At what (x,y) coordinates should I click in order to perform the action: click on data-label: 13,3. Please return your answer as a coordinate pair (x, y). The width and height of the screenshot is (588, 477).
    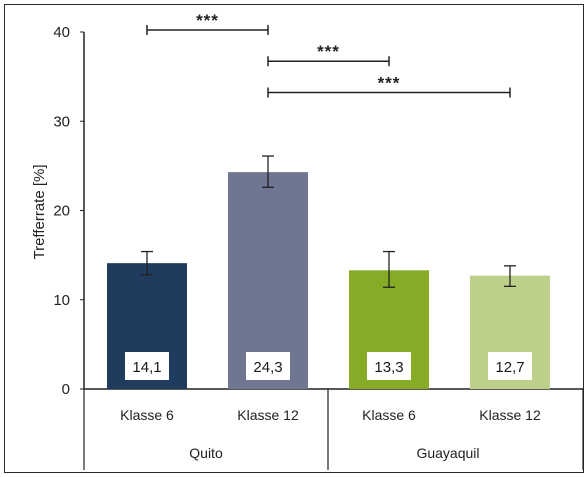
    Looking at the image, I should click on (388, 367).